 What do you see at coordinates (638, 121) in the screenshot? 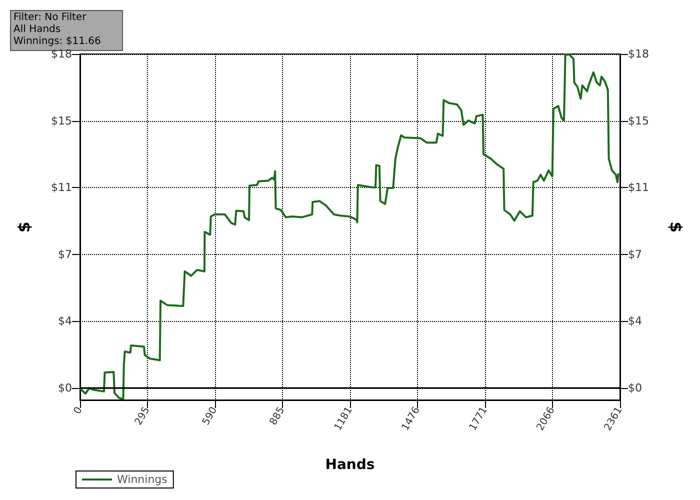
I see `y2-tick-label: $15` at bounding box center [638, 121].